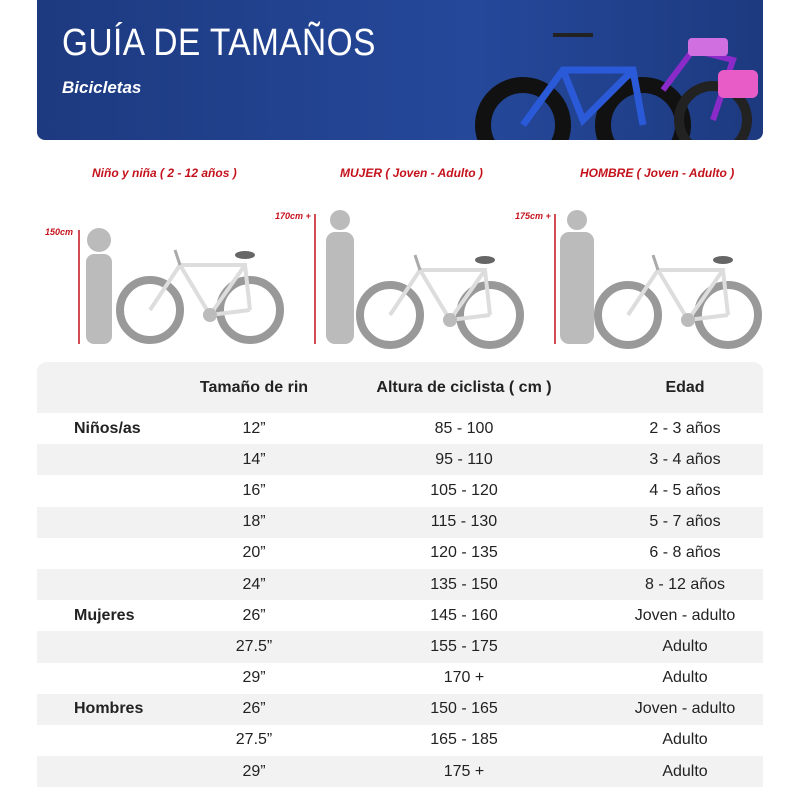 The height and width of the screenshot is (800, 800). Describe the element at coordinates (464, 387) in the screenshot. I see `header-rider-height: Altura de ciclista ( cm )` at that location.